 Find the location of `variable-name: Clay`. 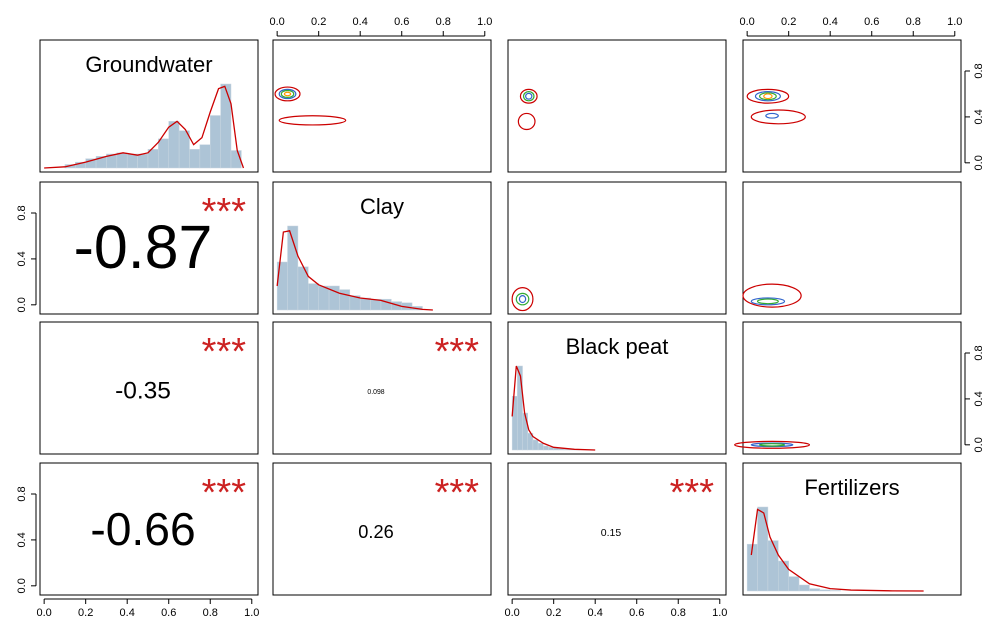

variable-name: Clay is located at coordinates (382, 206).